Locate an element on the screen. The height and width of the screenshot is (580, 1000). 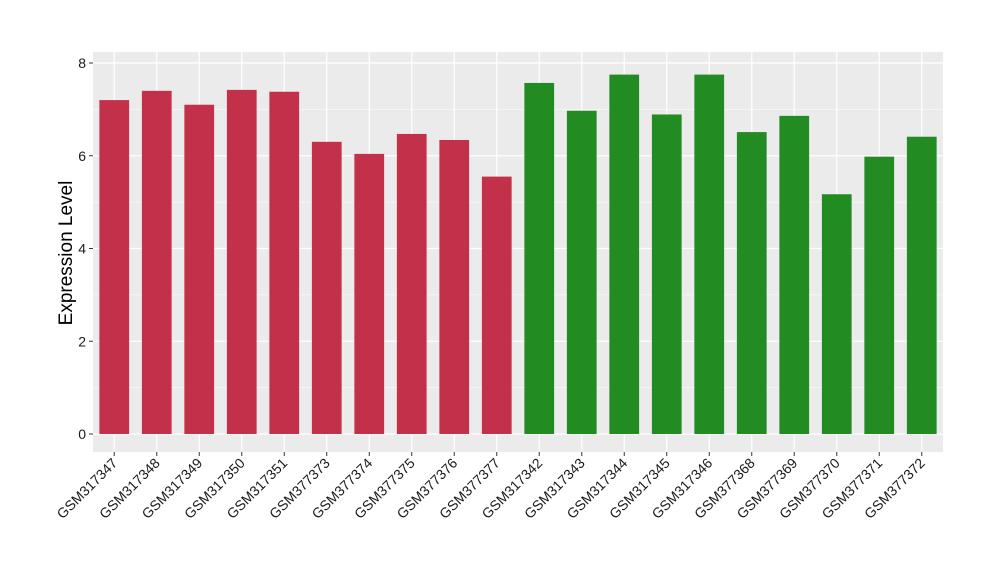
bar-GSM377371 is located at coordinates (879, 295).